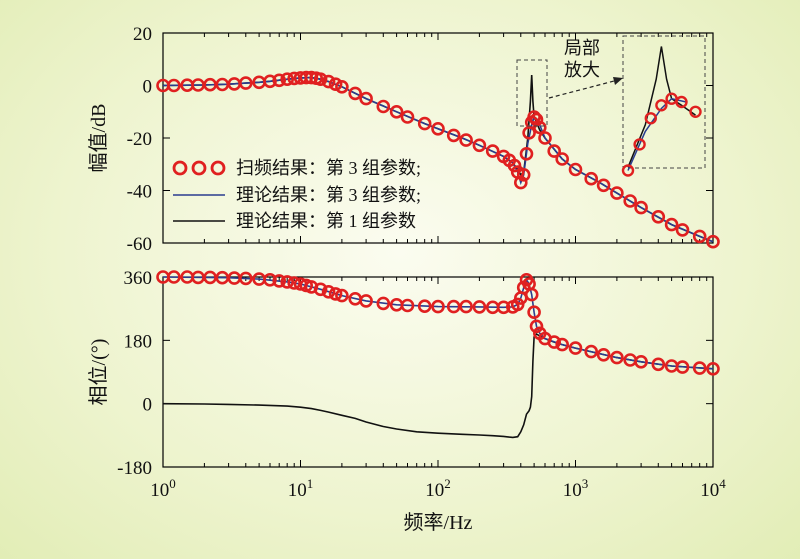 The height and width of the screenshot is (559, 800). What do you see at coordinates (438, 385) in the screenshot?
I see `phase-theory-set1-line` at bounding box center [438, 385].